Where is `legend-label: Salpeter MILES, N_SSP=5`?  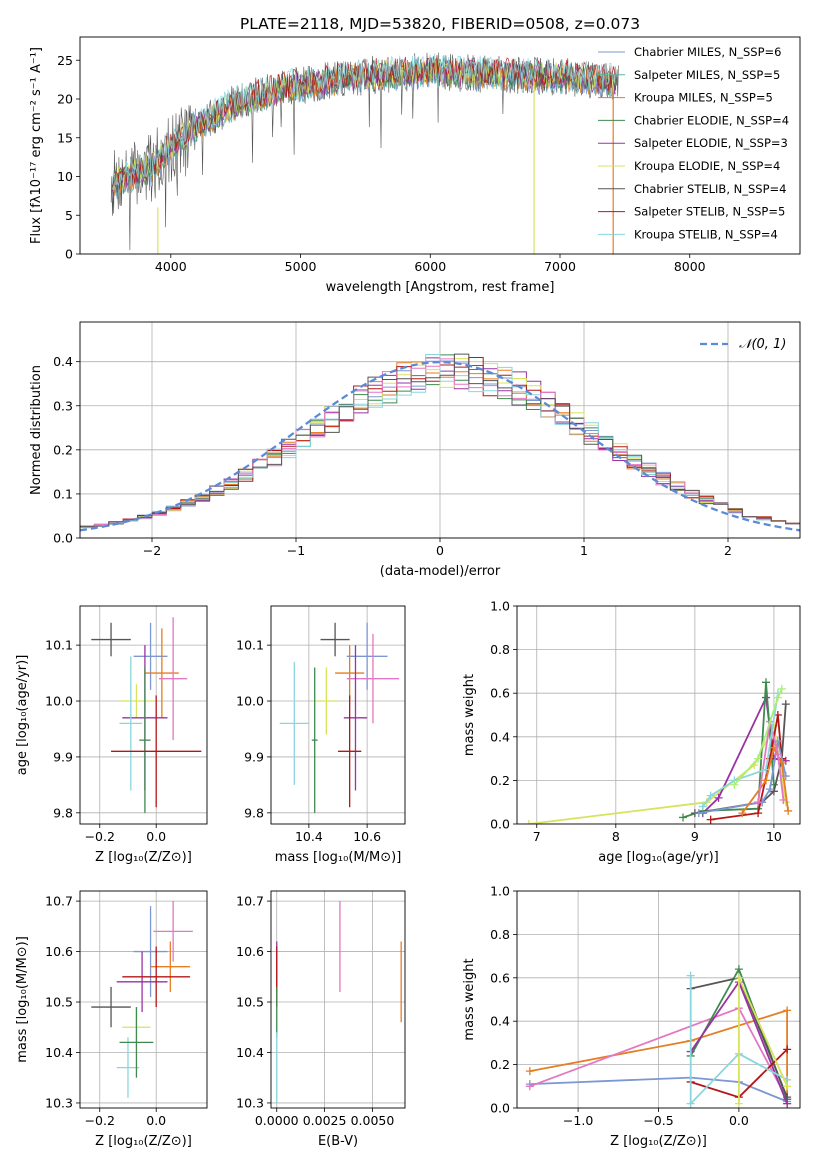
legend-label: Salpeter MILES, N_SSP=5 is located at coordinates (707, 75).